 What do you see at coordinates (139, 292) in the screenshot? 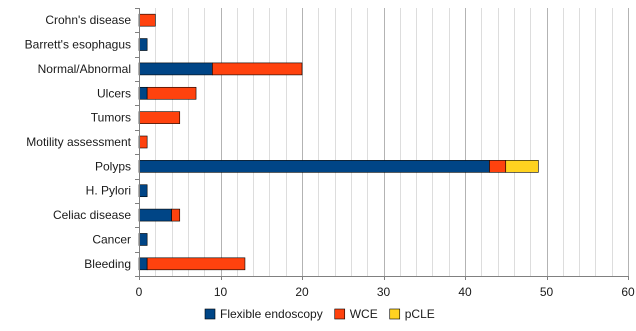
I see `x-tick-label: 0` at bounding box center [139, 292].